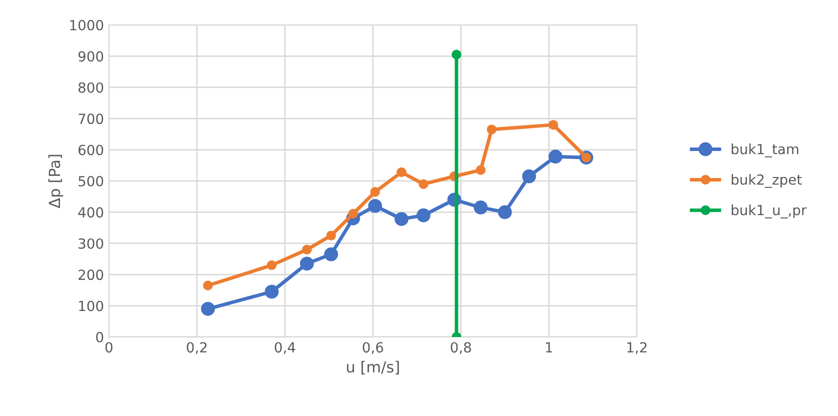  What do you see at coordinates (769, 211) in the screenshot?
I see `legend-label: buk1_u_,pr` at bounding box center [769, 211].